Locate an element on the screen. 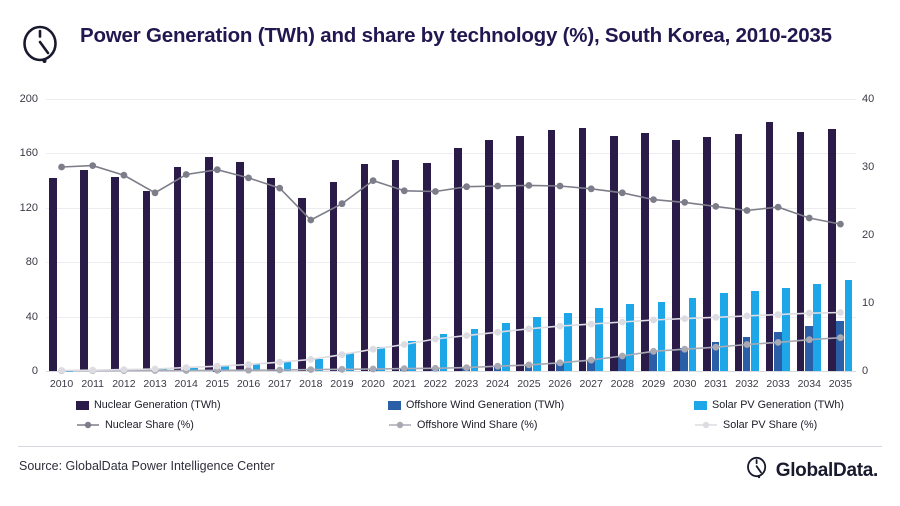 The width and height of the screenshot is (900, 506). x-axis-tick: 2019 is located at coordinates (342, 384).